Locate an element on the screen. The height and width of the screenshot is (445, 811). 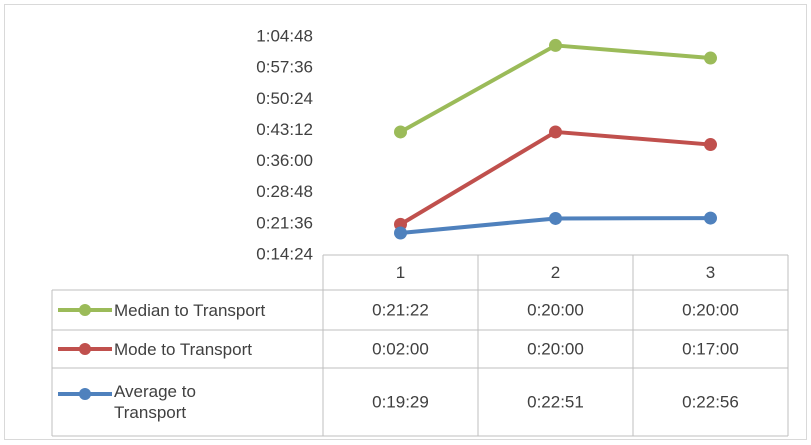
legend-label: Average to Transport is located at coordinates (155, 402).